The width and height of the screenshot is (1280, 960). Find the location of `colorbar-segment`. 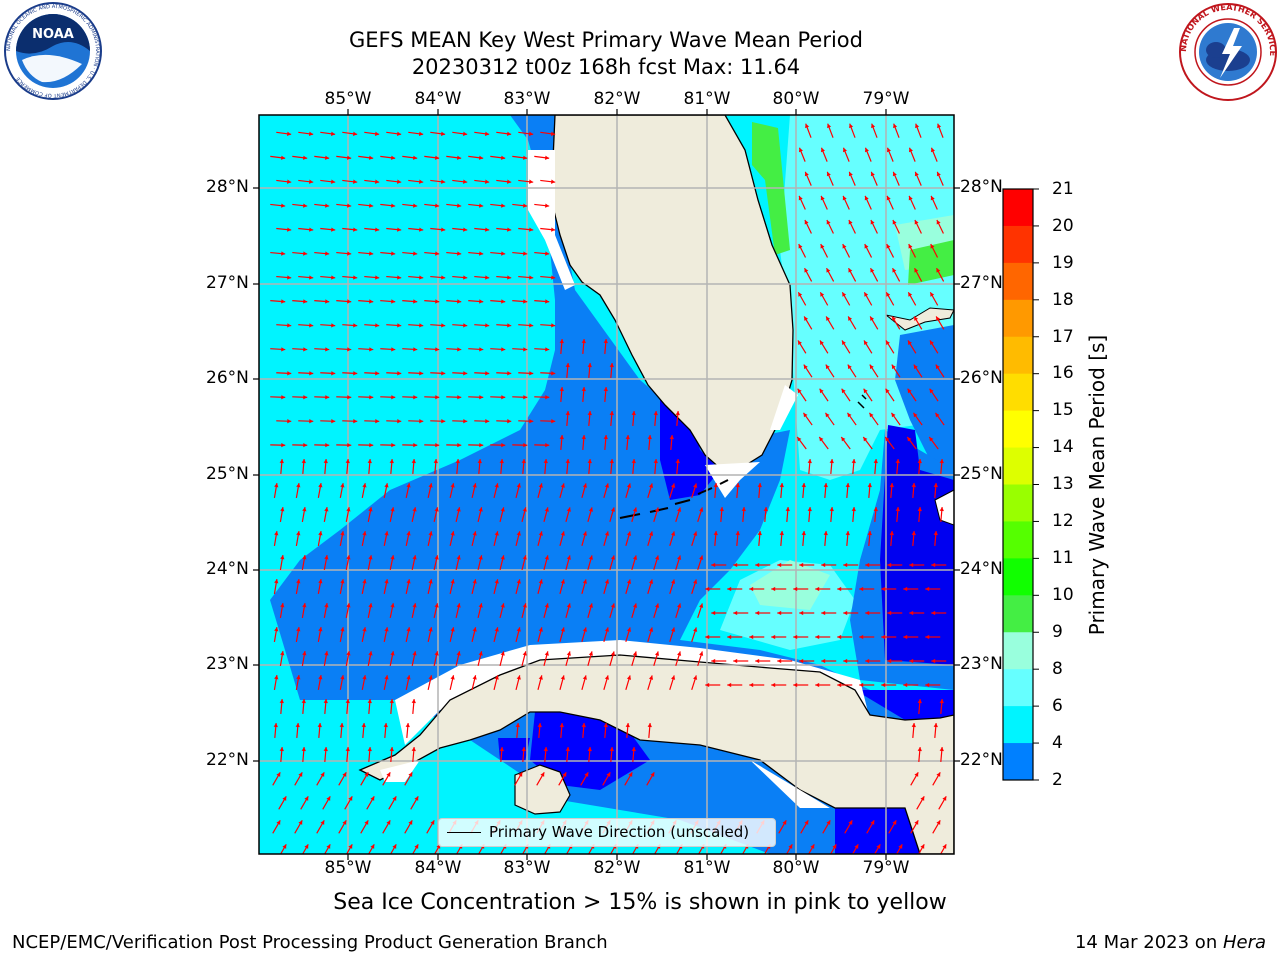

colorbar-segment is located at coordinates (1018, 651).